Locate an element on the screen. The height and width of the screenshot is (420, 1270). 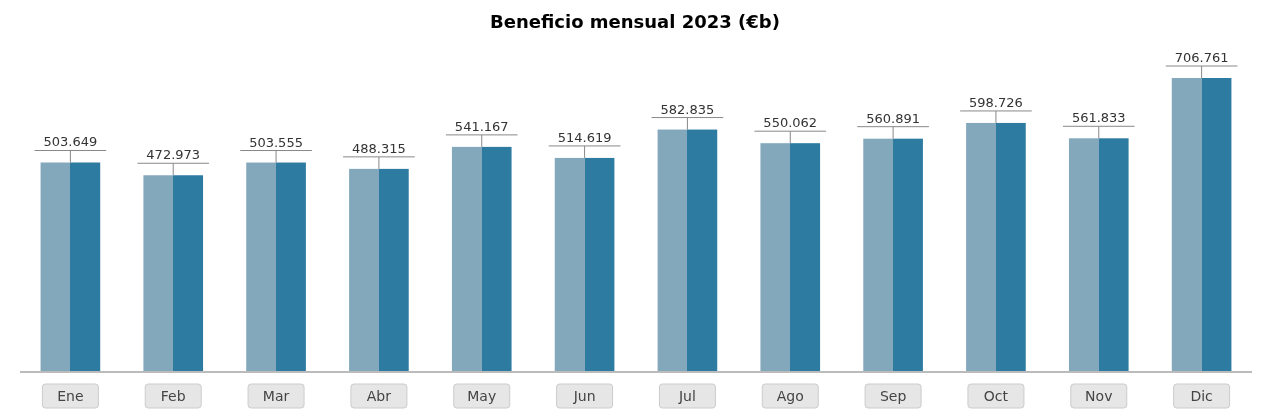
x-tick-label: Dic is located at coordinates (1201, 396).